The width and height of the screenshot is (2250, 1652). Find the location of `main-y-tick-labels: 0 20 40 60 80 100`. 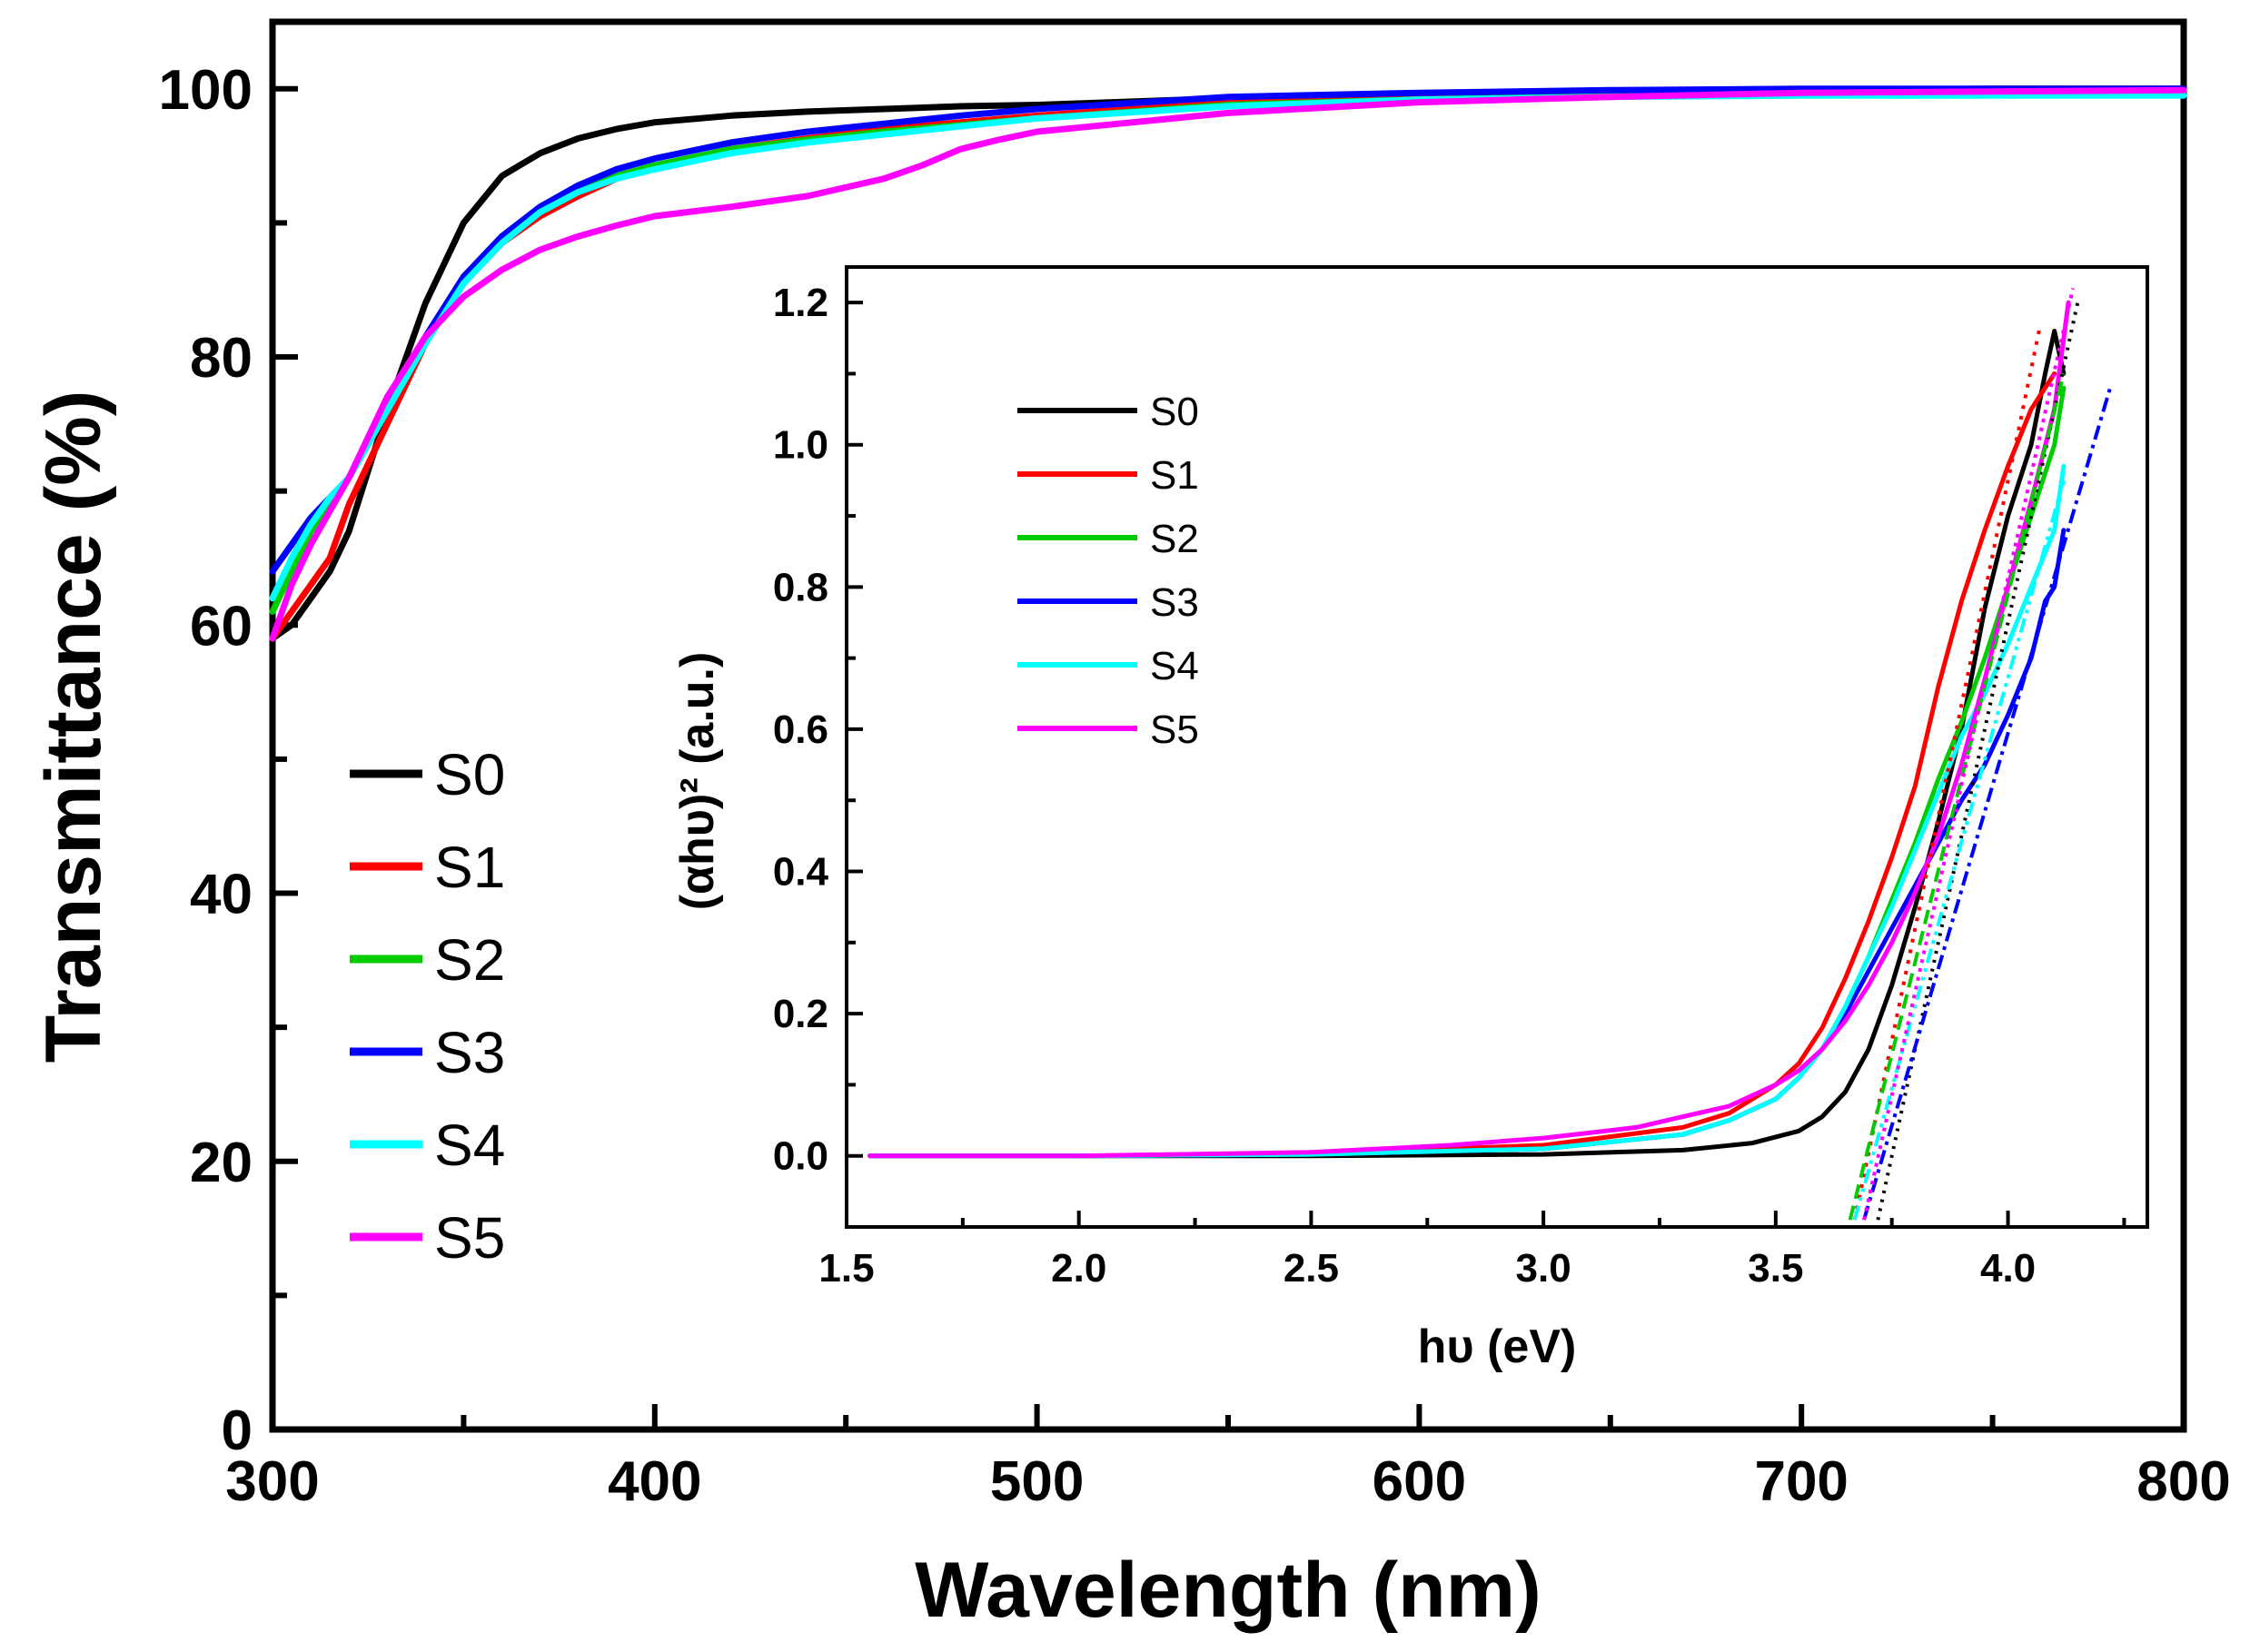

main-y-tick-labels: 0 20 40 60 80 100 is located at coordinates (206, 760).